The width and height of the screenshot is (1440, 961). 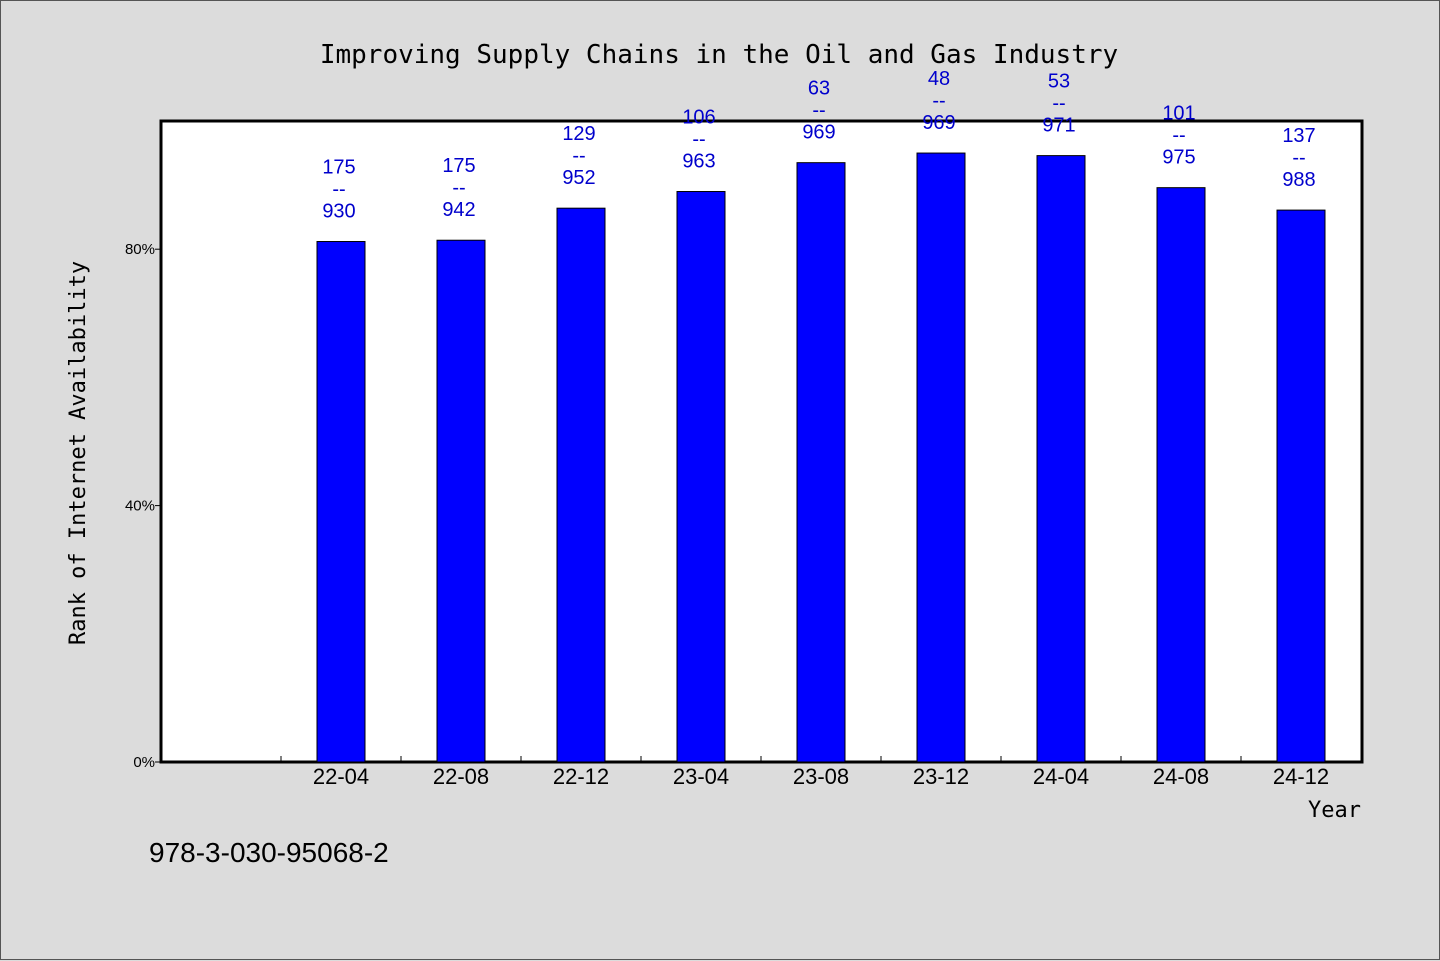 What do you see at coordinates (140, 506) in the screenshot?
I see `y-tick-label: 40%` at bounding box center [140, 506].